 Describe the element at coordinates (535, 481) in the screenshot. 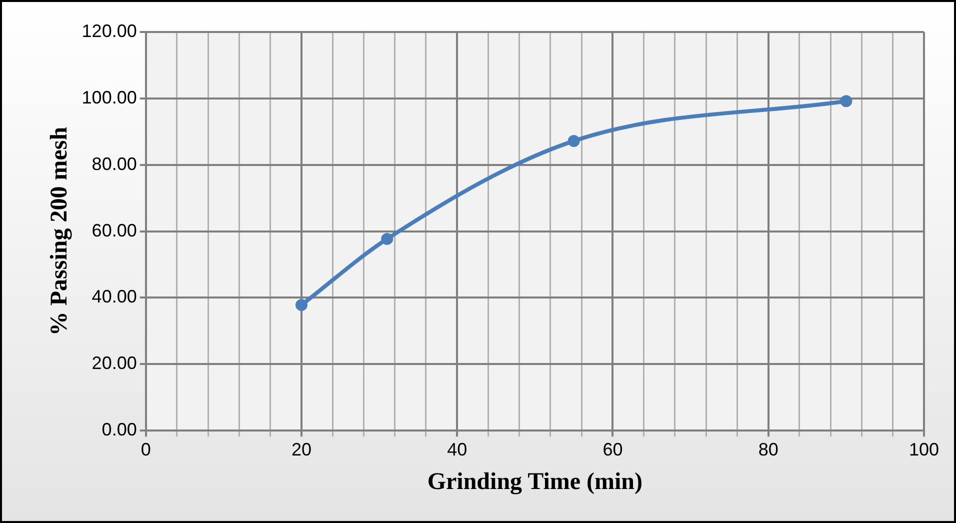

I see `x-axis-title: Grinding Time (min)` at that location.